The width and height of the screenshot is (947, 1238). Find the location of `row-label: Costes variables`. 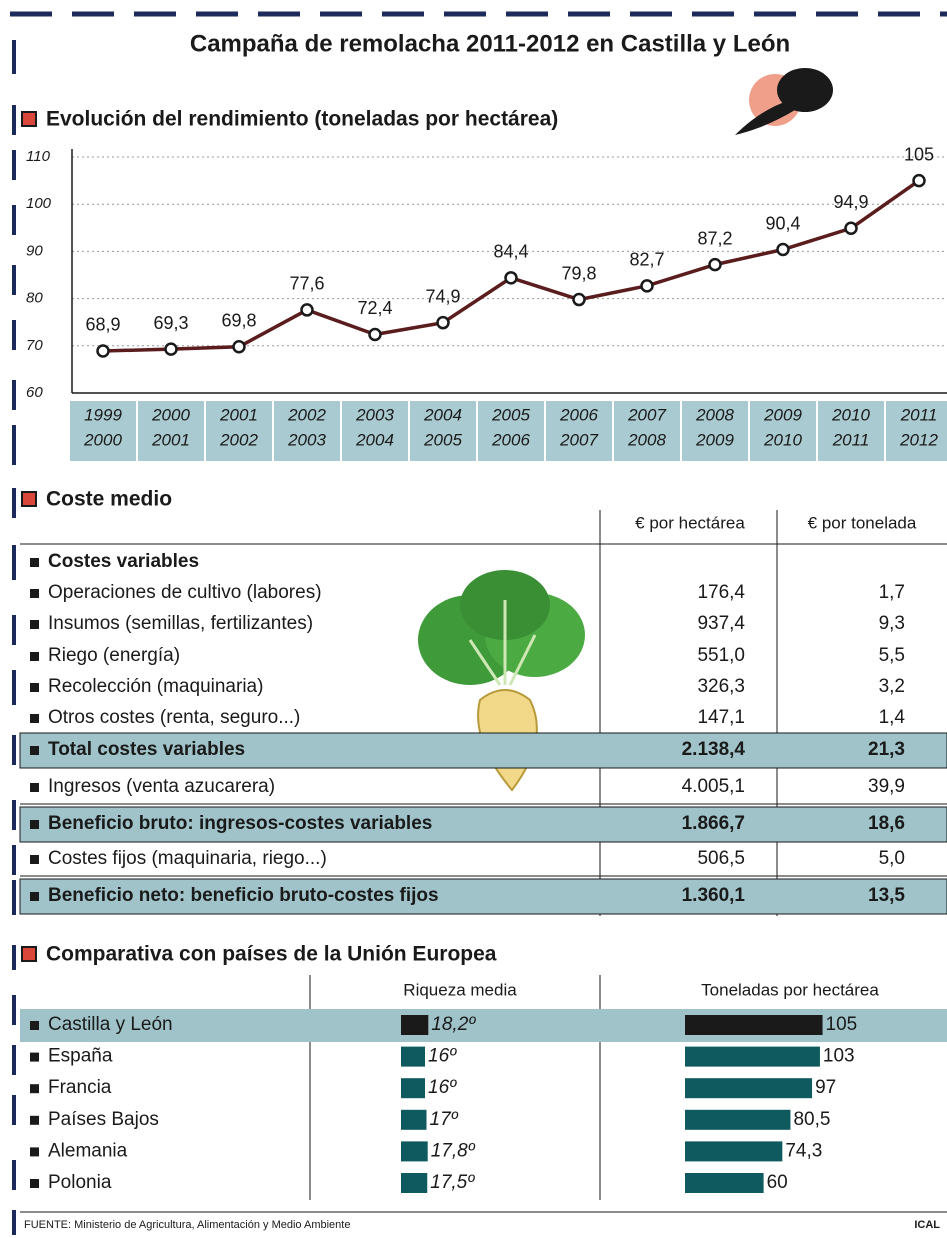

row-label: Costes variables is located at coordinates (123, 561).